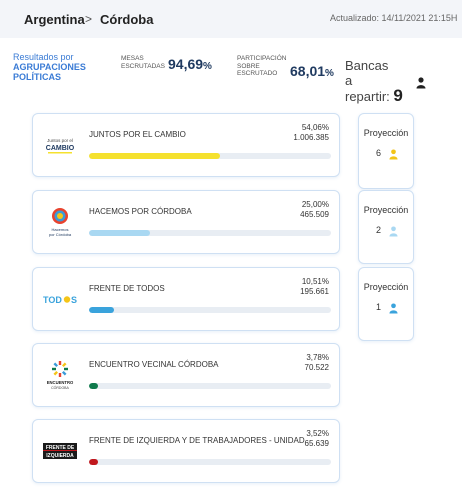 The height and width of the screenshot is (489, 462). What do you see at coordinates (207, 66) in the screenshot?
I see `mesas-unit: %` at bounding box center [207, 66].